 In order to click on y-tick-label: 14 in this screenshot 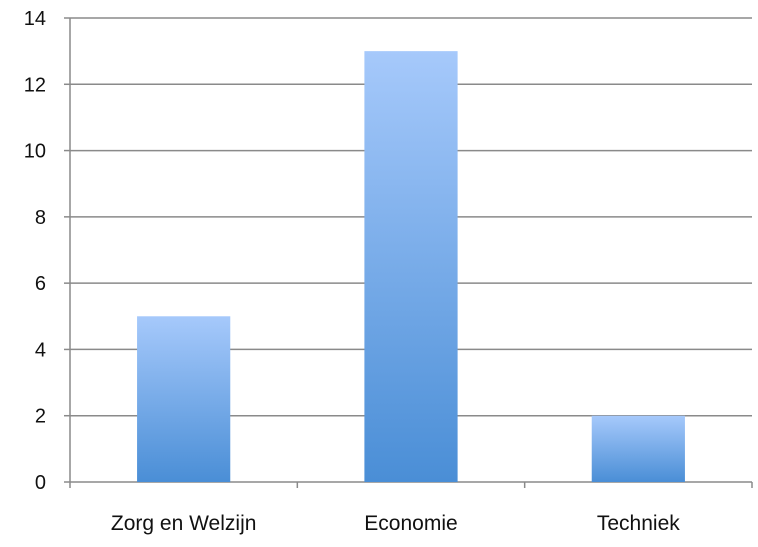, I will do `click(35, 19)`.